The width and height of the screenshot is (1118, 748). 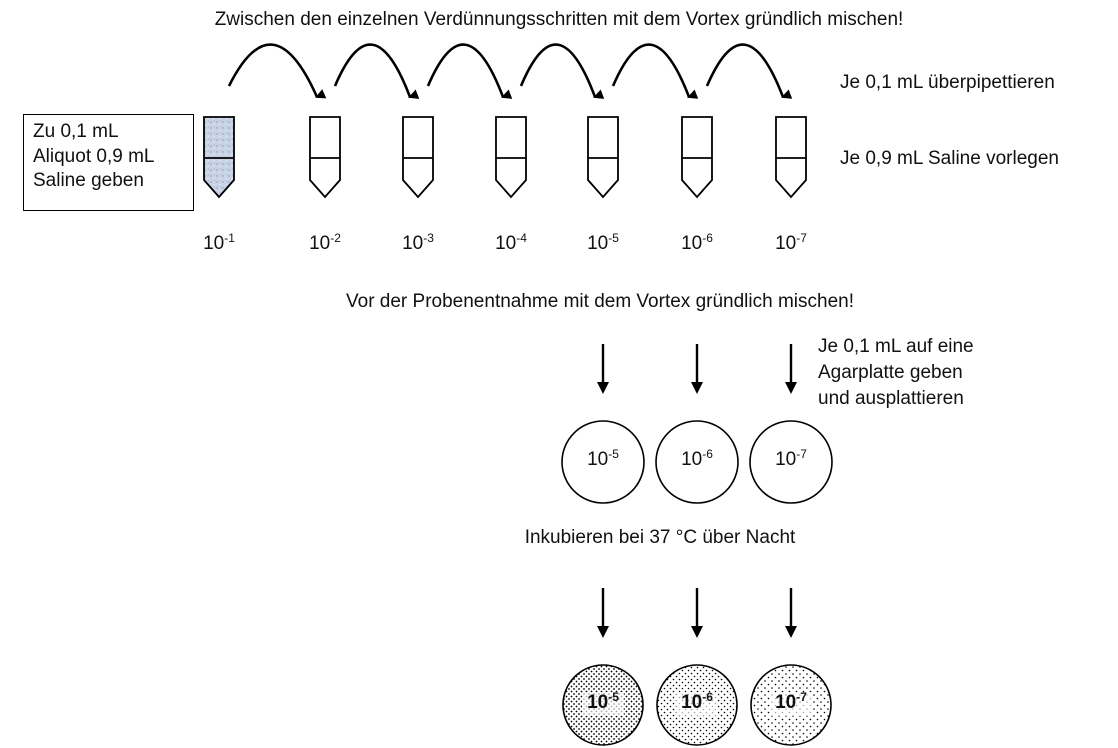 What do you see at coordinates (76, 131) in the screenshot?
I see `aliquot-line: Zu 0,1 mL` at bounding box center [76, 131].